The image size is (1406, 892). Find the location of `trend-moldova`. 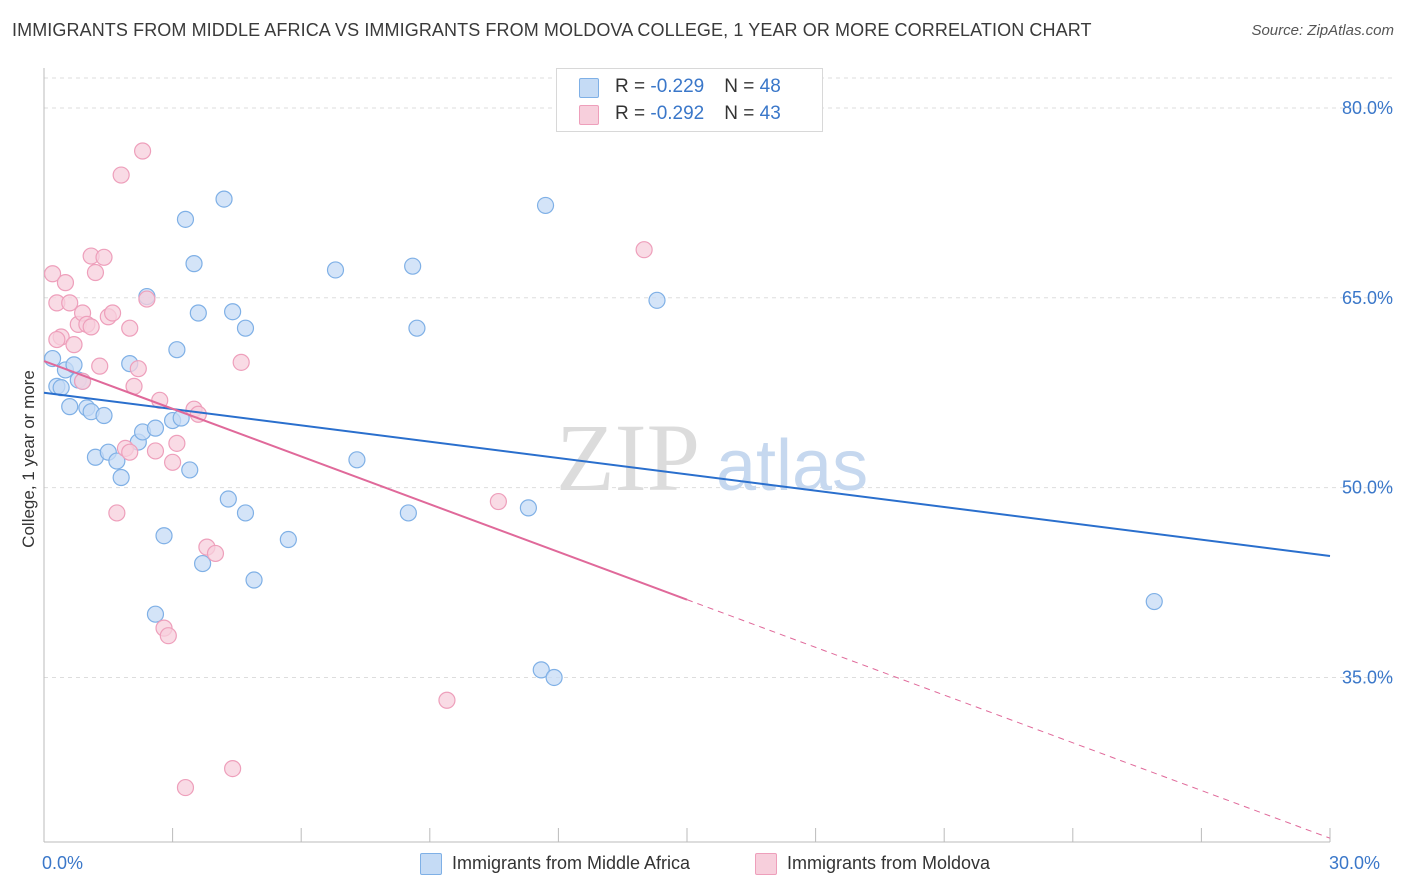

trend-moldova is located at coordinates (365, 480).